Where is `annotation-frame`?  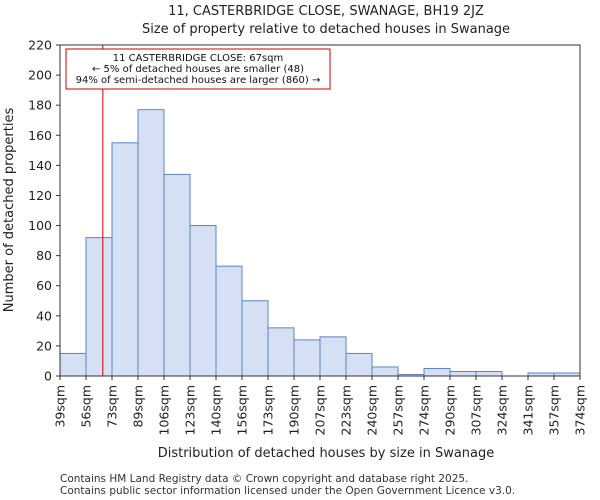 annotation-frame is located at coordinates (198, 69).